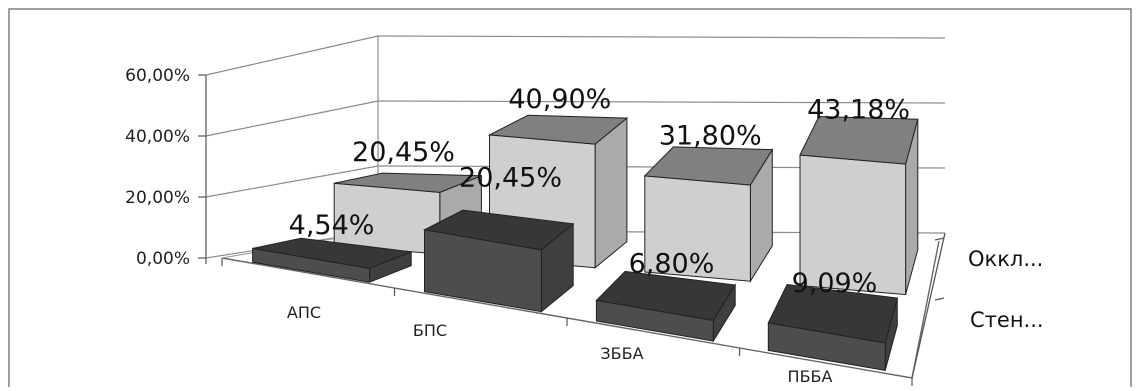  What do you see at coordinates (928, 305) in the screenshot?
I see `depth-axis-line` at bounding box center [928, 305].